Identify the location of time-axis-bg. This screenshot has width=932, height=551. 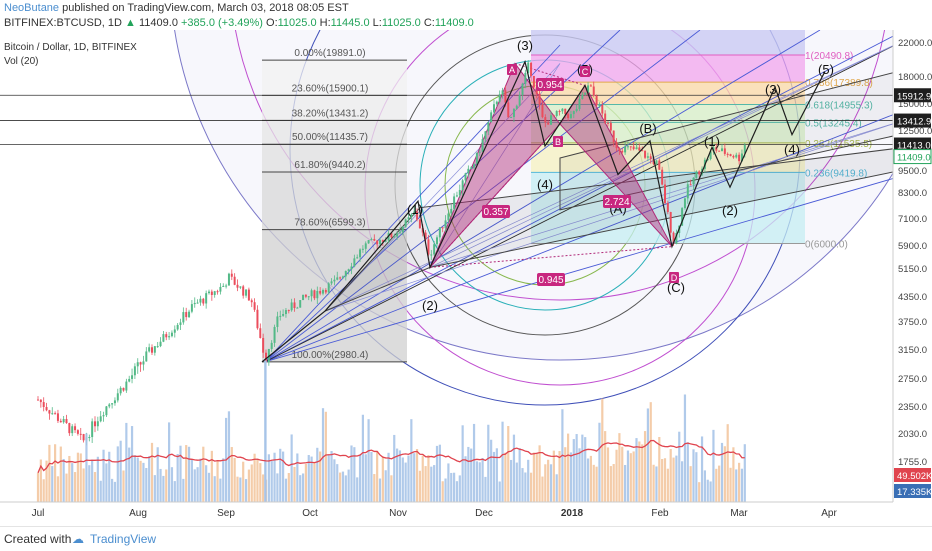
(466, 514).